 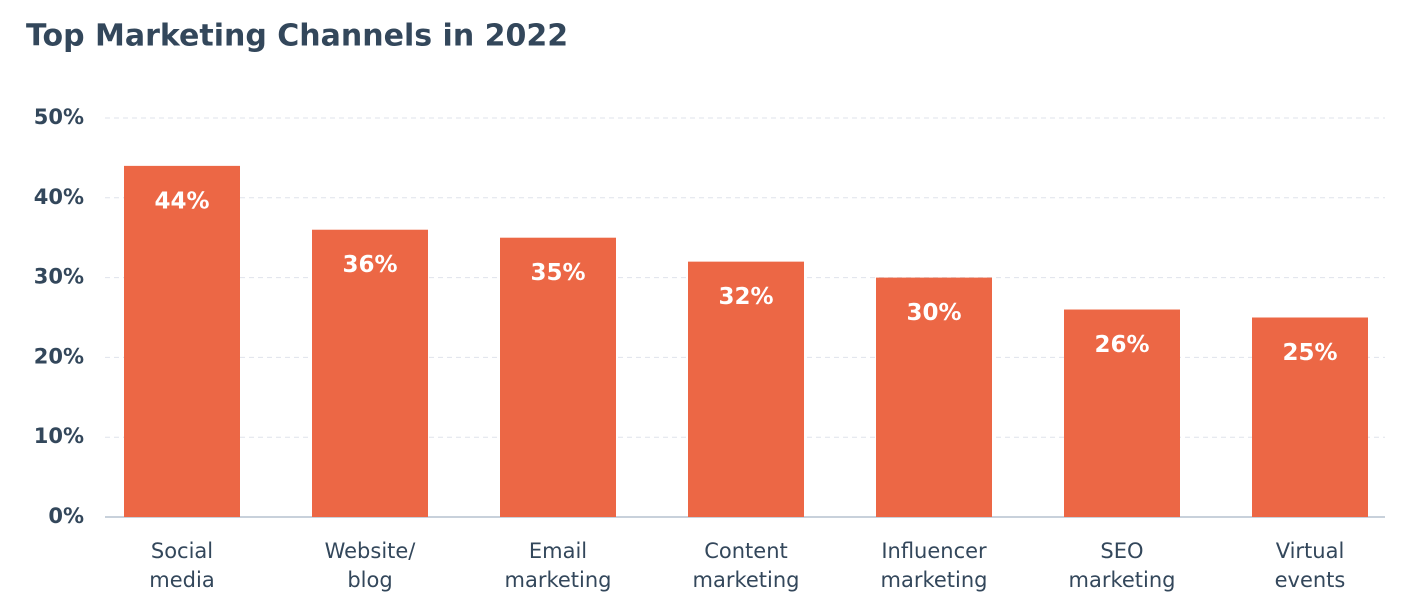 What do you see at coordinates (745, 297) in the screenshot?
I see `data-label: 32%` at bounding box center [745, 297].